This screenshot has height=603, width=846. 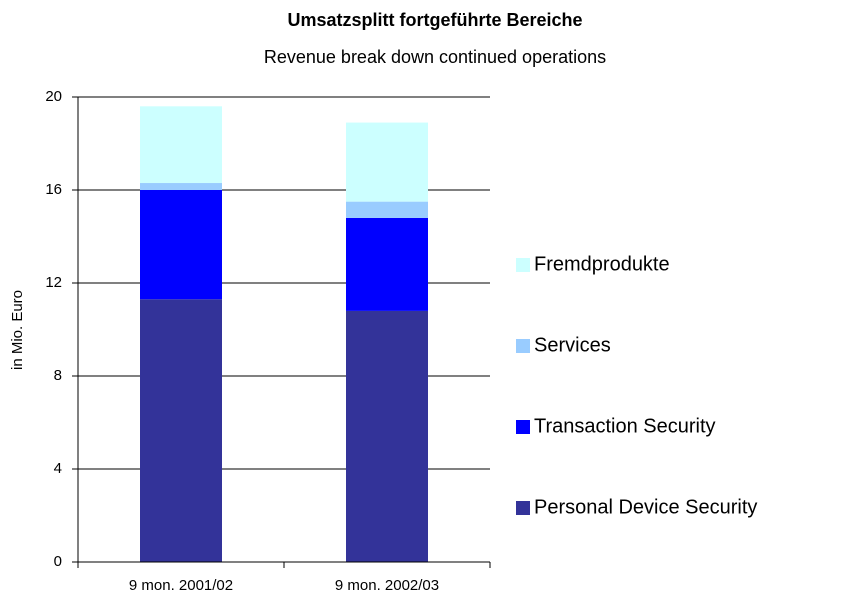 What do you see at coordinates (602, 264) in the screenshot?
I see `legend-label: Fremdprodukte` at bounding box center [602, 264].